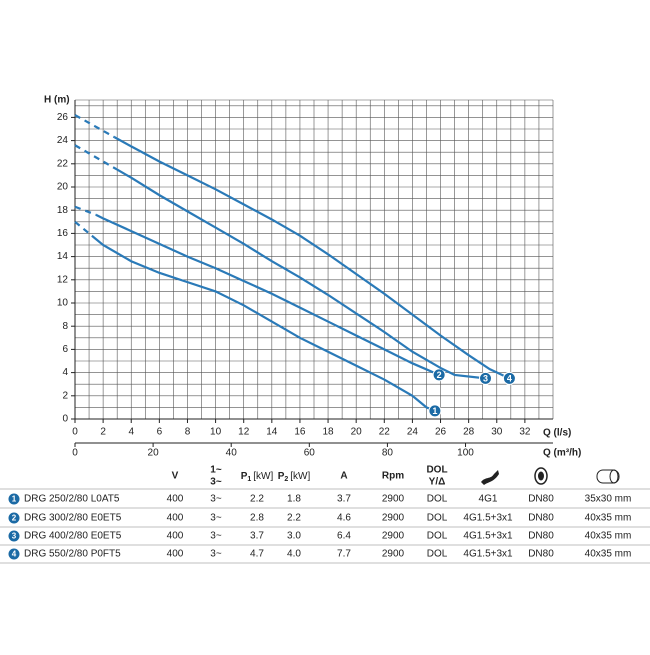  Describe the element at coordinates (344, 536) in the screenshot. I see `table-cell: 6.4` at that location.